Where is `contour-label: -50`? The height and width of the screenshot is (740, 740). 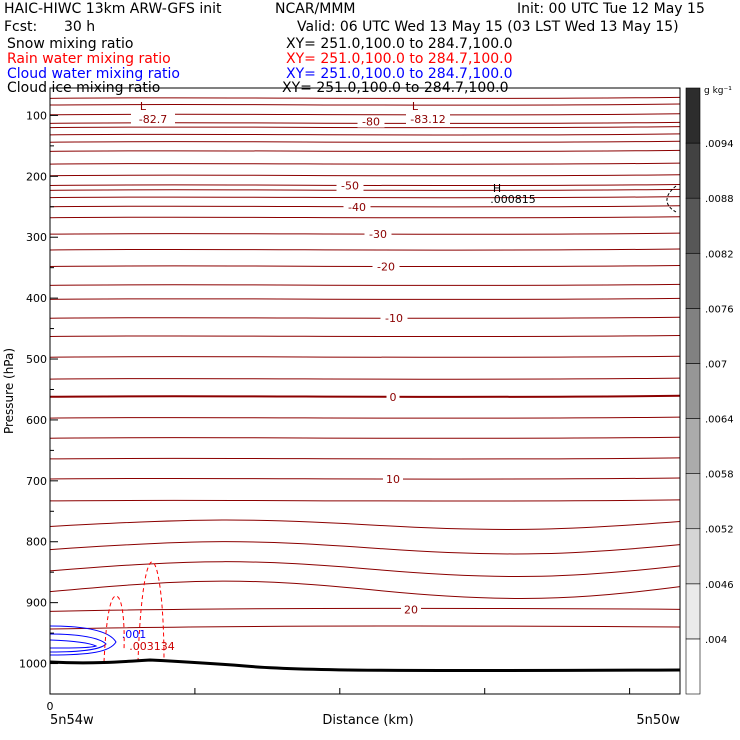 contour-label: -50 is located at coordinates (350, 185).